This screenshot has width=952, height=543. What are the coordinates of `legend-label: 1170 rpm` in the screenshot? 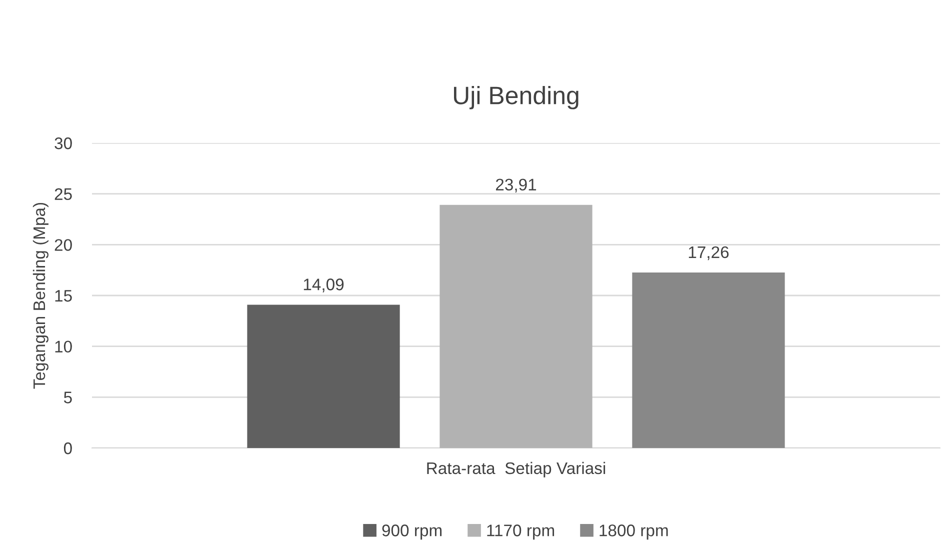 It's located at (520, 532).